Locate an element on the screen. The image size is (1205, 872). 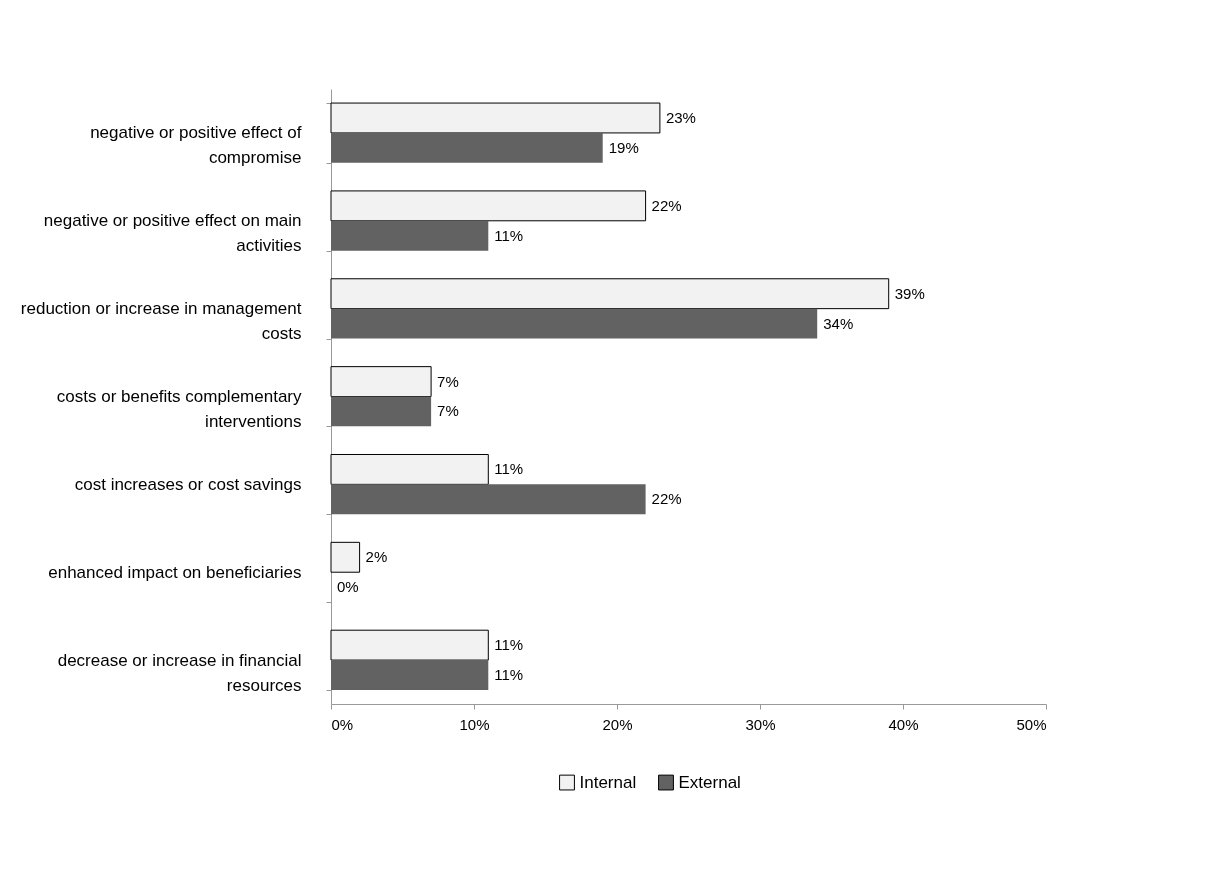
data-label: 2% is located at coordinates (376, 557).